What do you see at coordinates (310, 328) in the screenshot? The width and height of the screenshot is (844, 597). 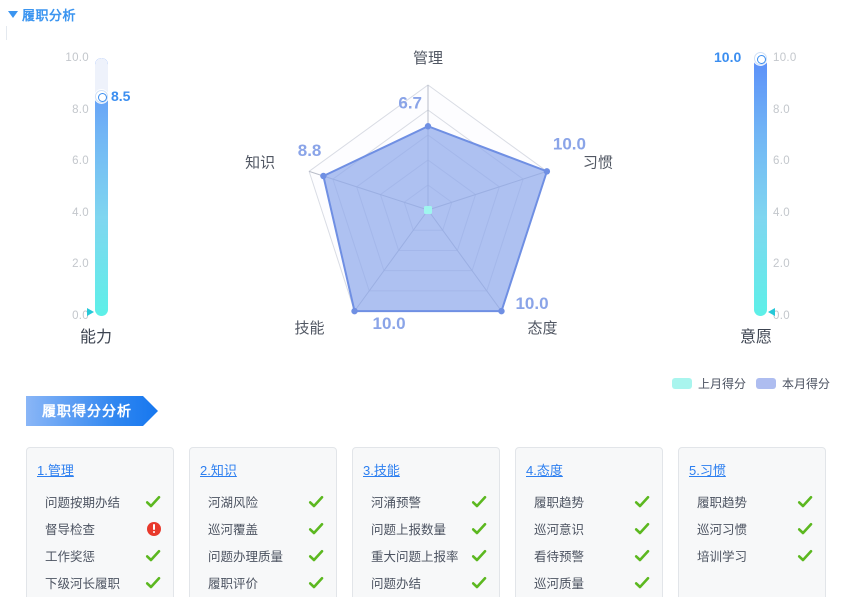 I see `radar-axis-label: 技能` at bounding box center [310, 328].